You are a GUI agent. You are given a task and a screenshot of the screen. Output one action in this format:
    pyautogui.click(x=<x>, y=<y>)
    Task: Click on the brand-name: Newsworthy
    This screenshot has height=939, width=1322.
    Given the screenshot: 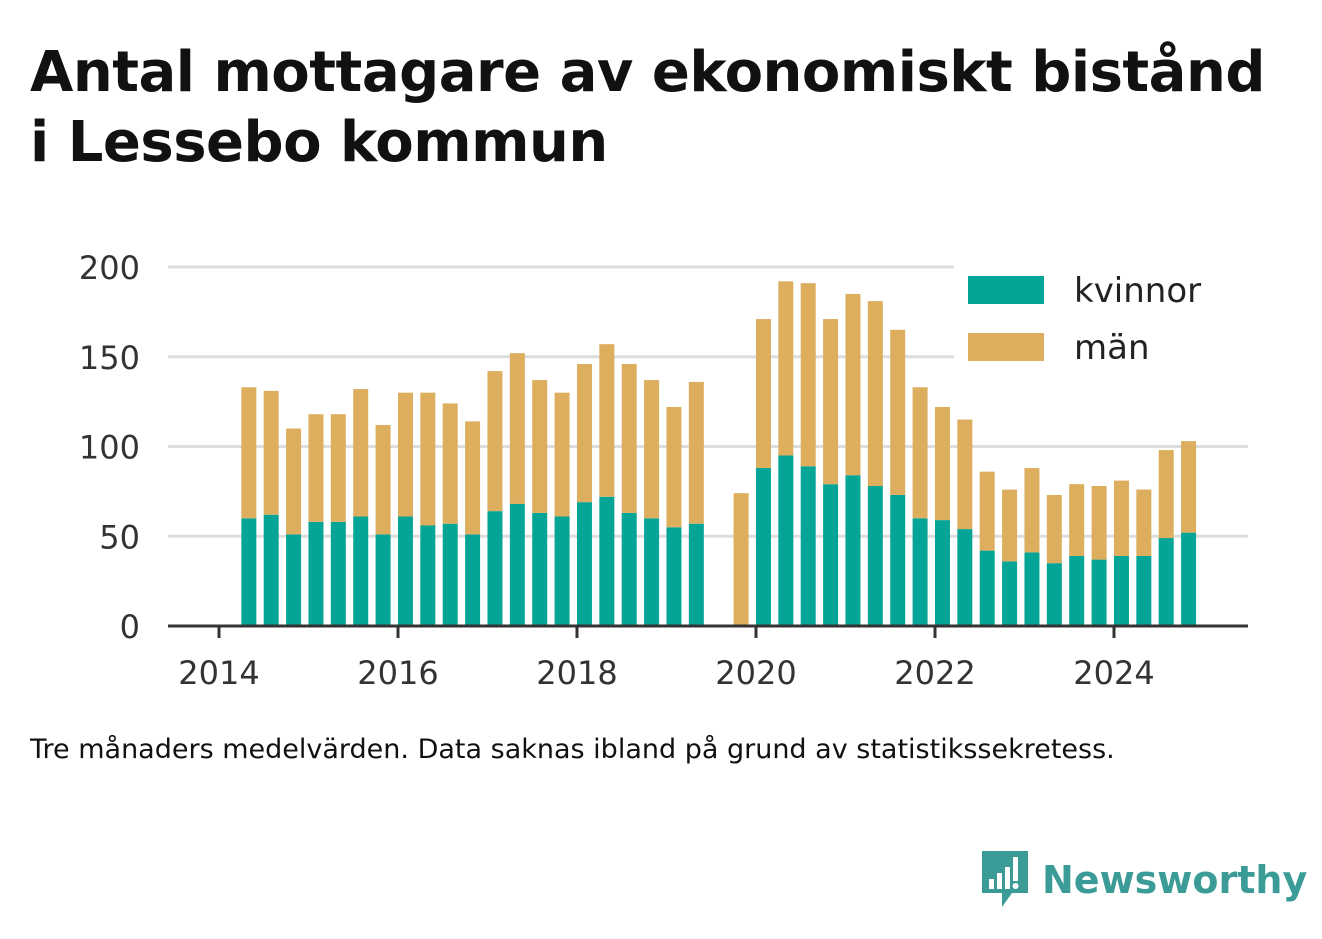 What is the action you would take?
    pyautogui.click(x=1175, y=880)
    